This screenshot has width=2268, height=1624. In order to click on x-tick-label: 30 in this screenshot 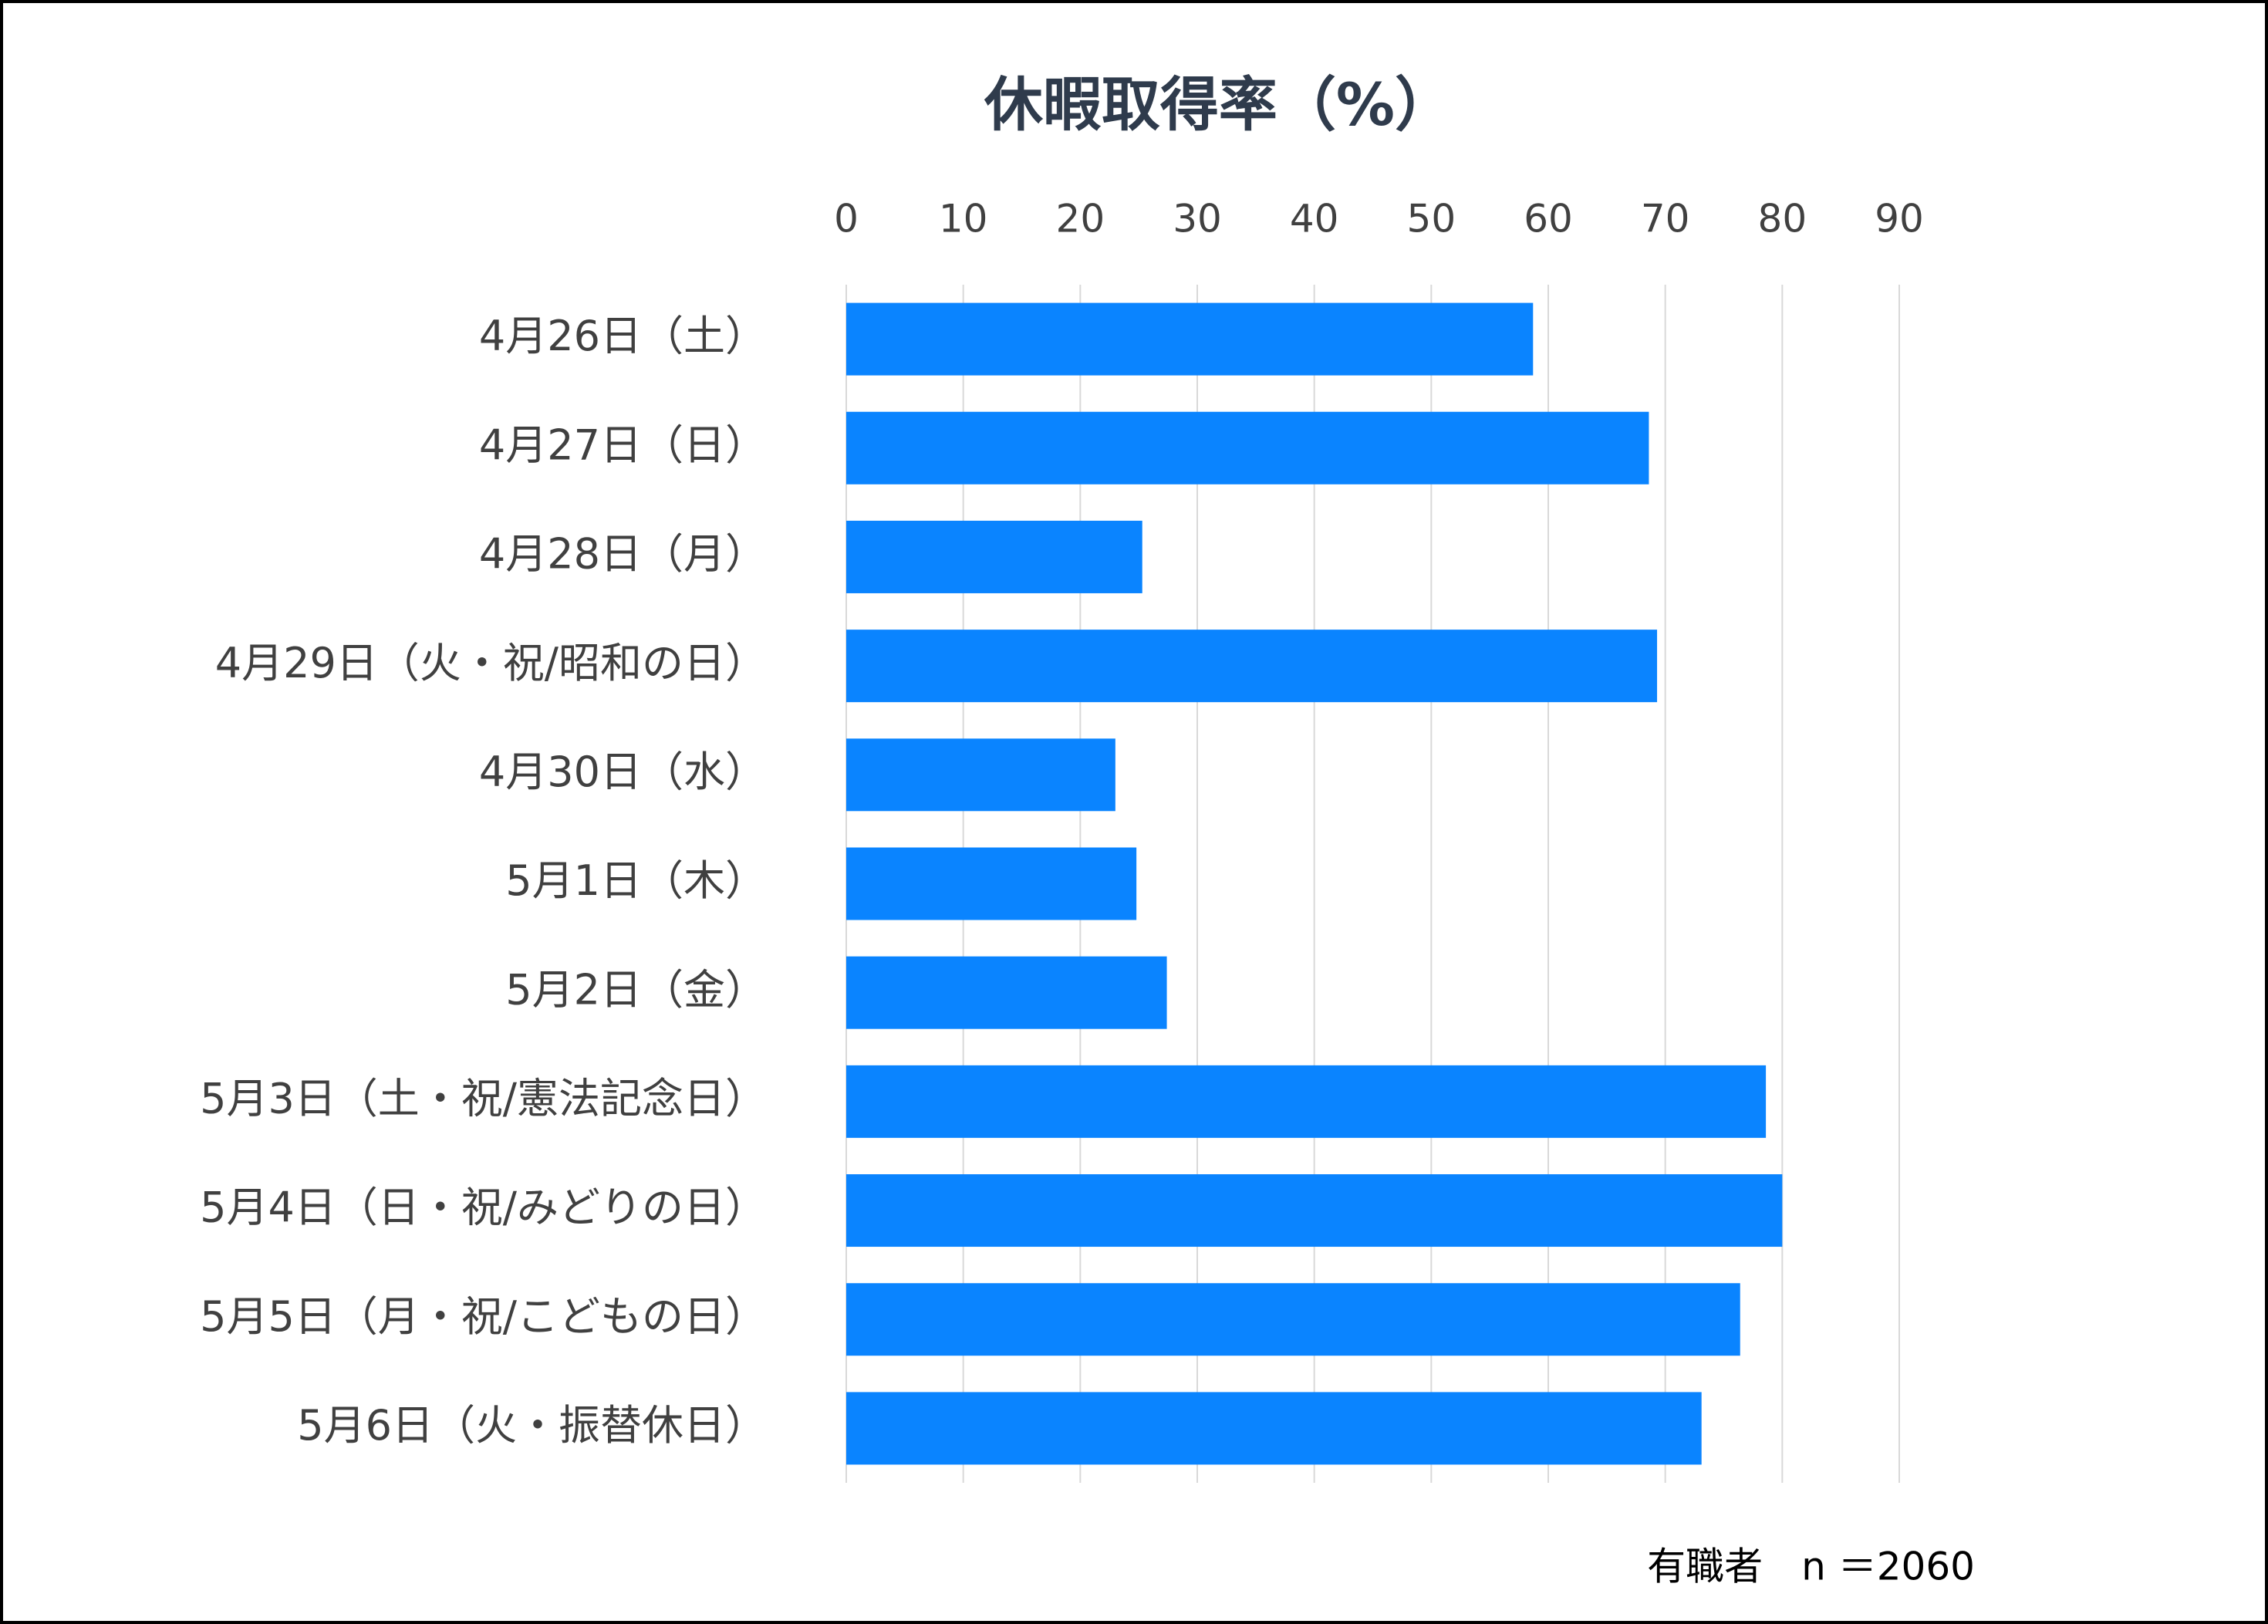, I will do `click(1197, 219)`.